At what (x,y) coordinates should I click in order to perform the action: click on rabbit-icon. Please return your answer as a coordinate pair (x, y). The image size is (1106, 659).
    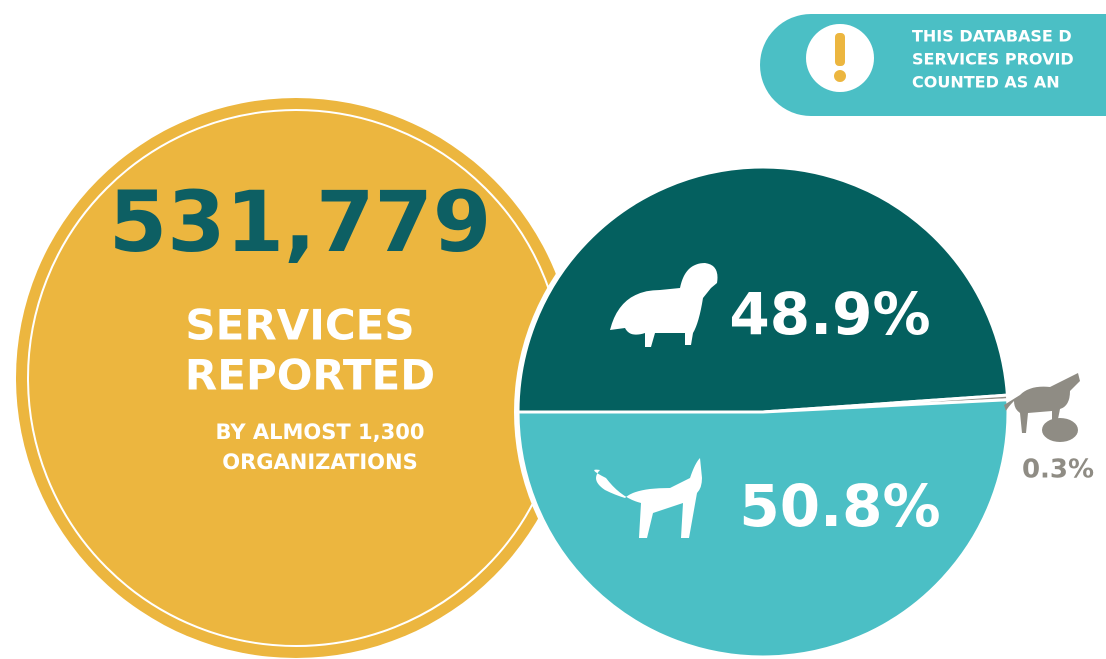
    Looking at the image, I should click on (1060, 430).